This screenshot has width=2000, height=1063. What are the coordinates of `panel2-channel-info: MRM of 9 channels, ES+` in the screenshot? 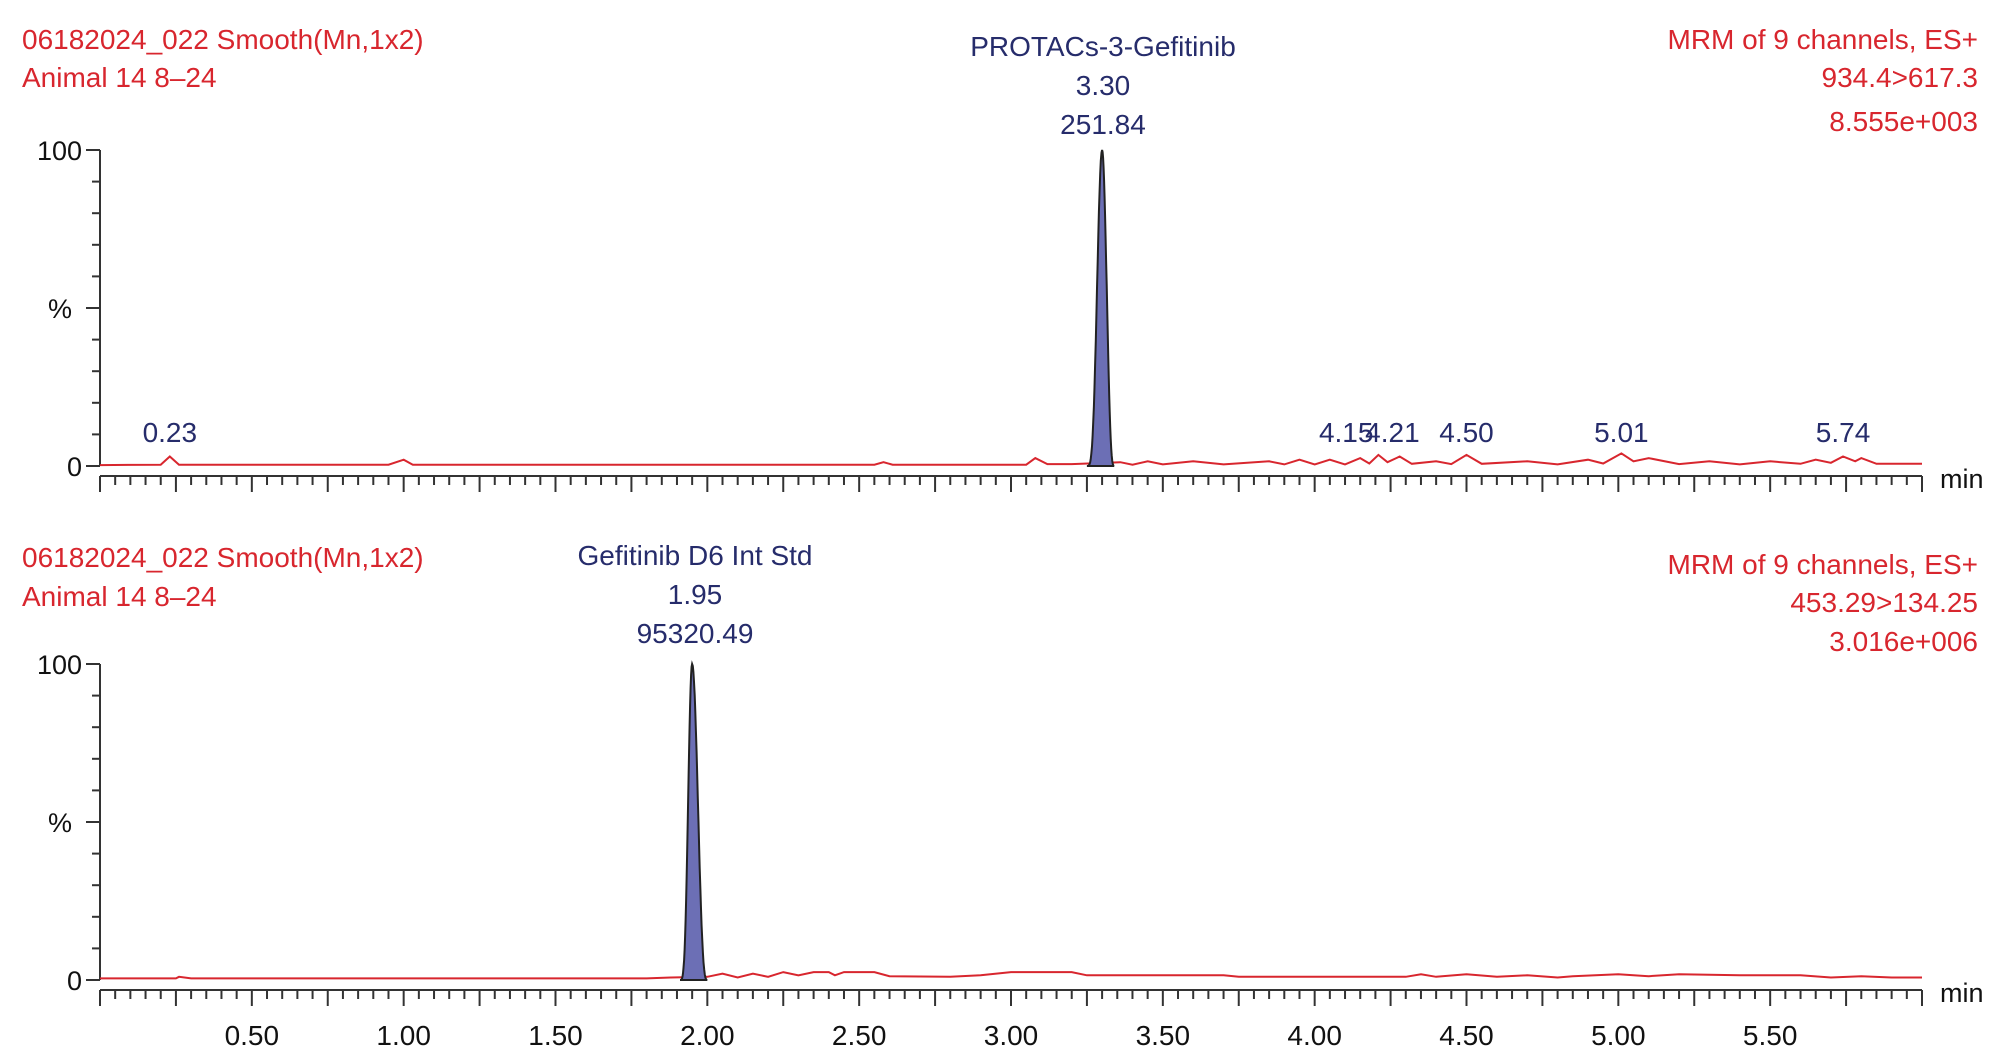 It's located at (1822, 564).